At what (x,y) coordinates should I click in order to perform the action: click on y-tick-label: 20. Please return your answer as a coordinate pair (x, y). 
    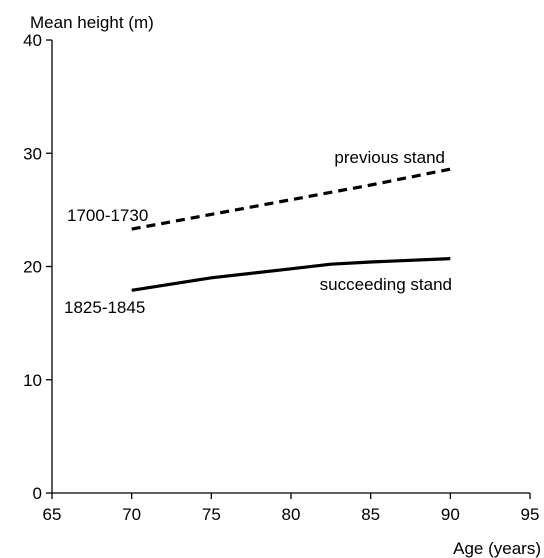
    Looking at the image, I should click on (32, 267).